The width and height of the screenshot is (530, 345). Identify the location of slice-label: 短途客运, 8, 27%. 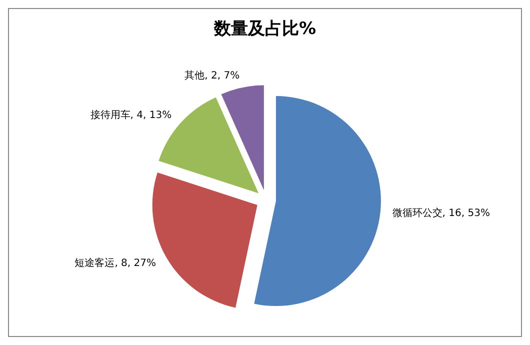
(115, 263).